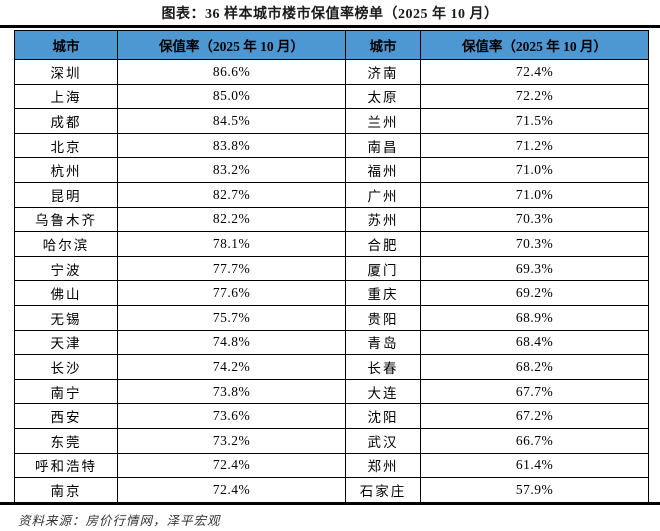  Describe the element at coordinates (383, 416) in the screenshot. I see `city-cell: 沈阳` at that location.